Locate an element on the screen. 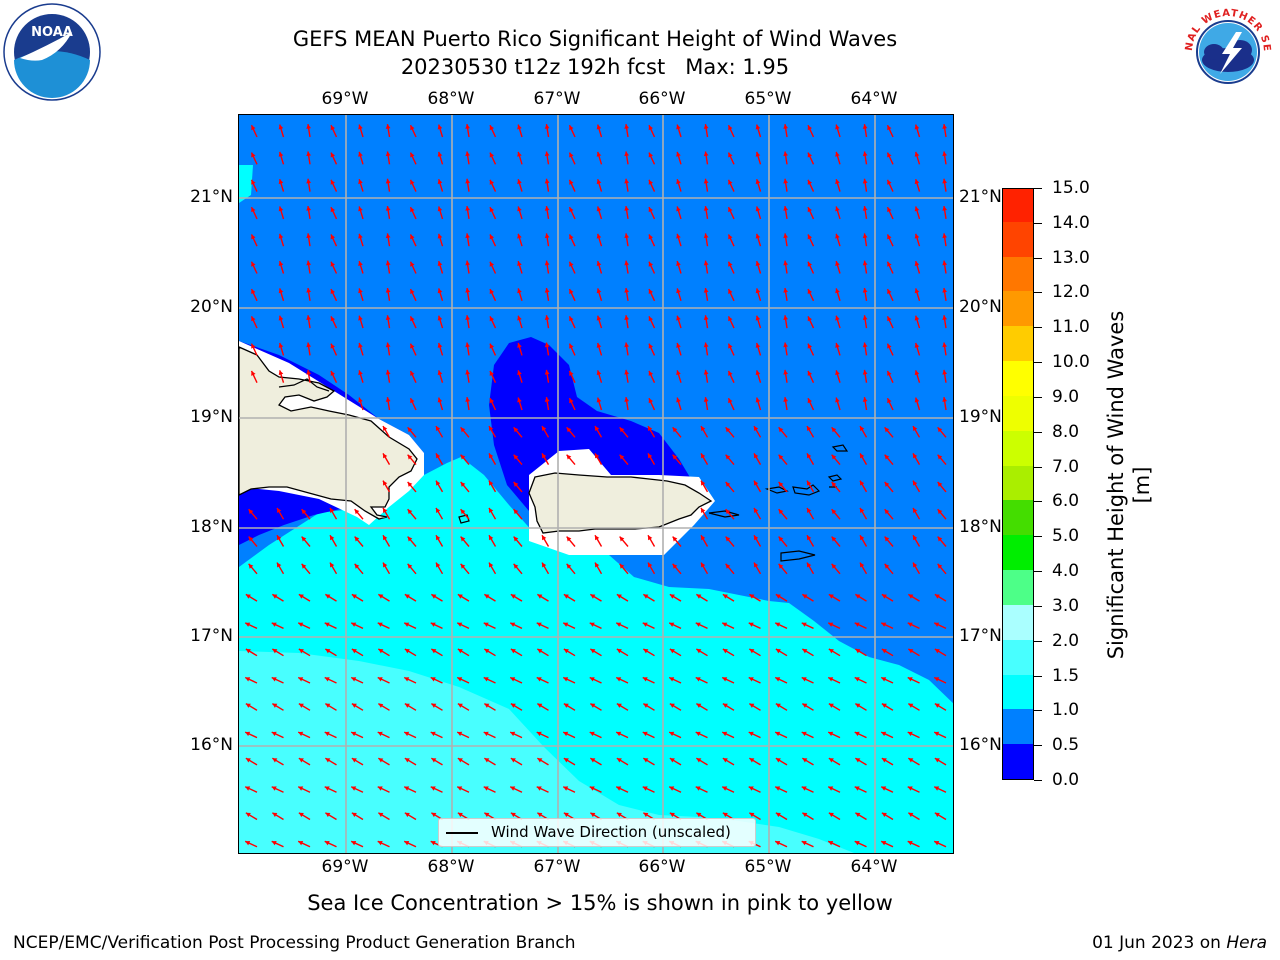 The width and height of the screenshot is (1280, 960). lon-tick-bottom: 69°W is located at coordinates (345, 867).